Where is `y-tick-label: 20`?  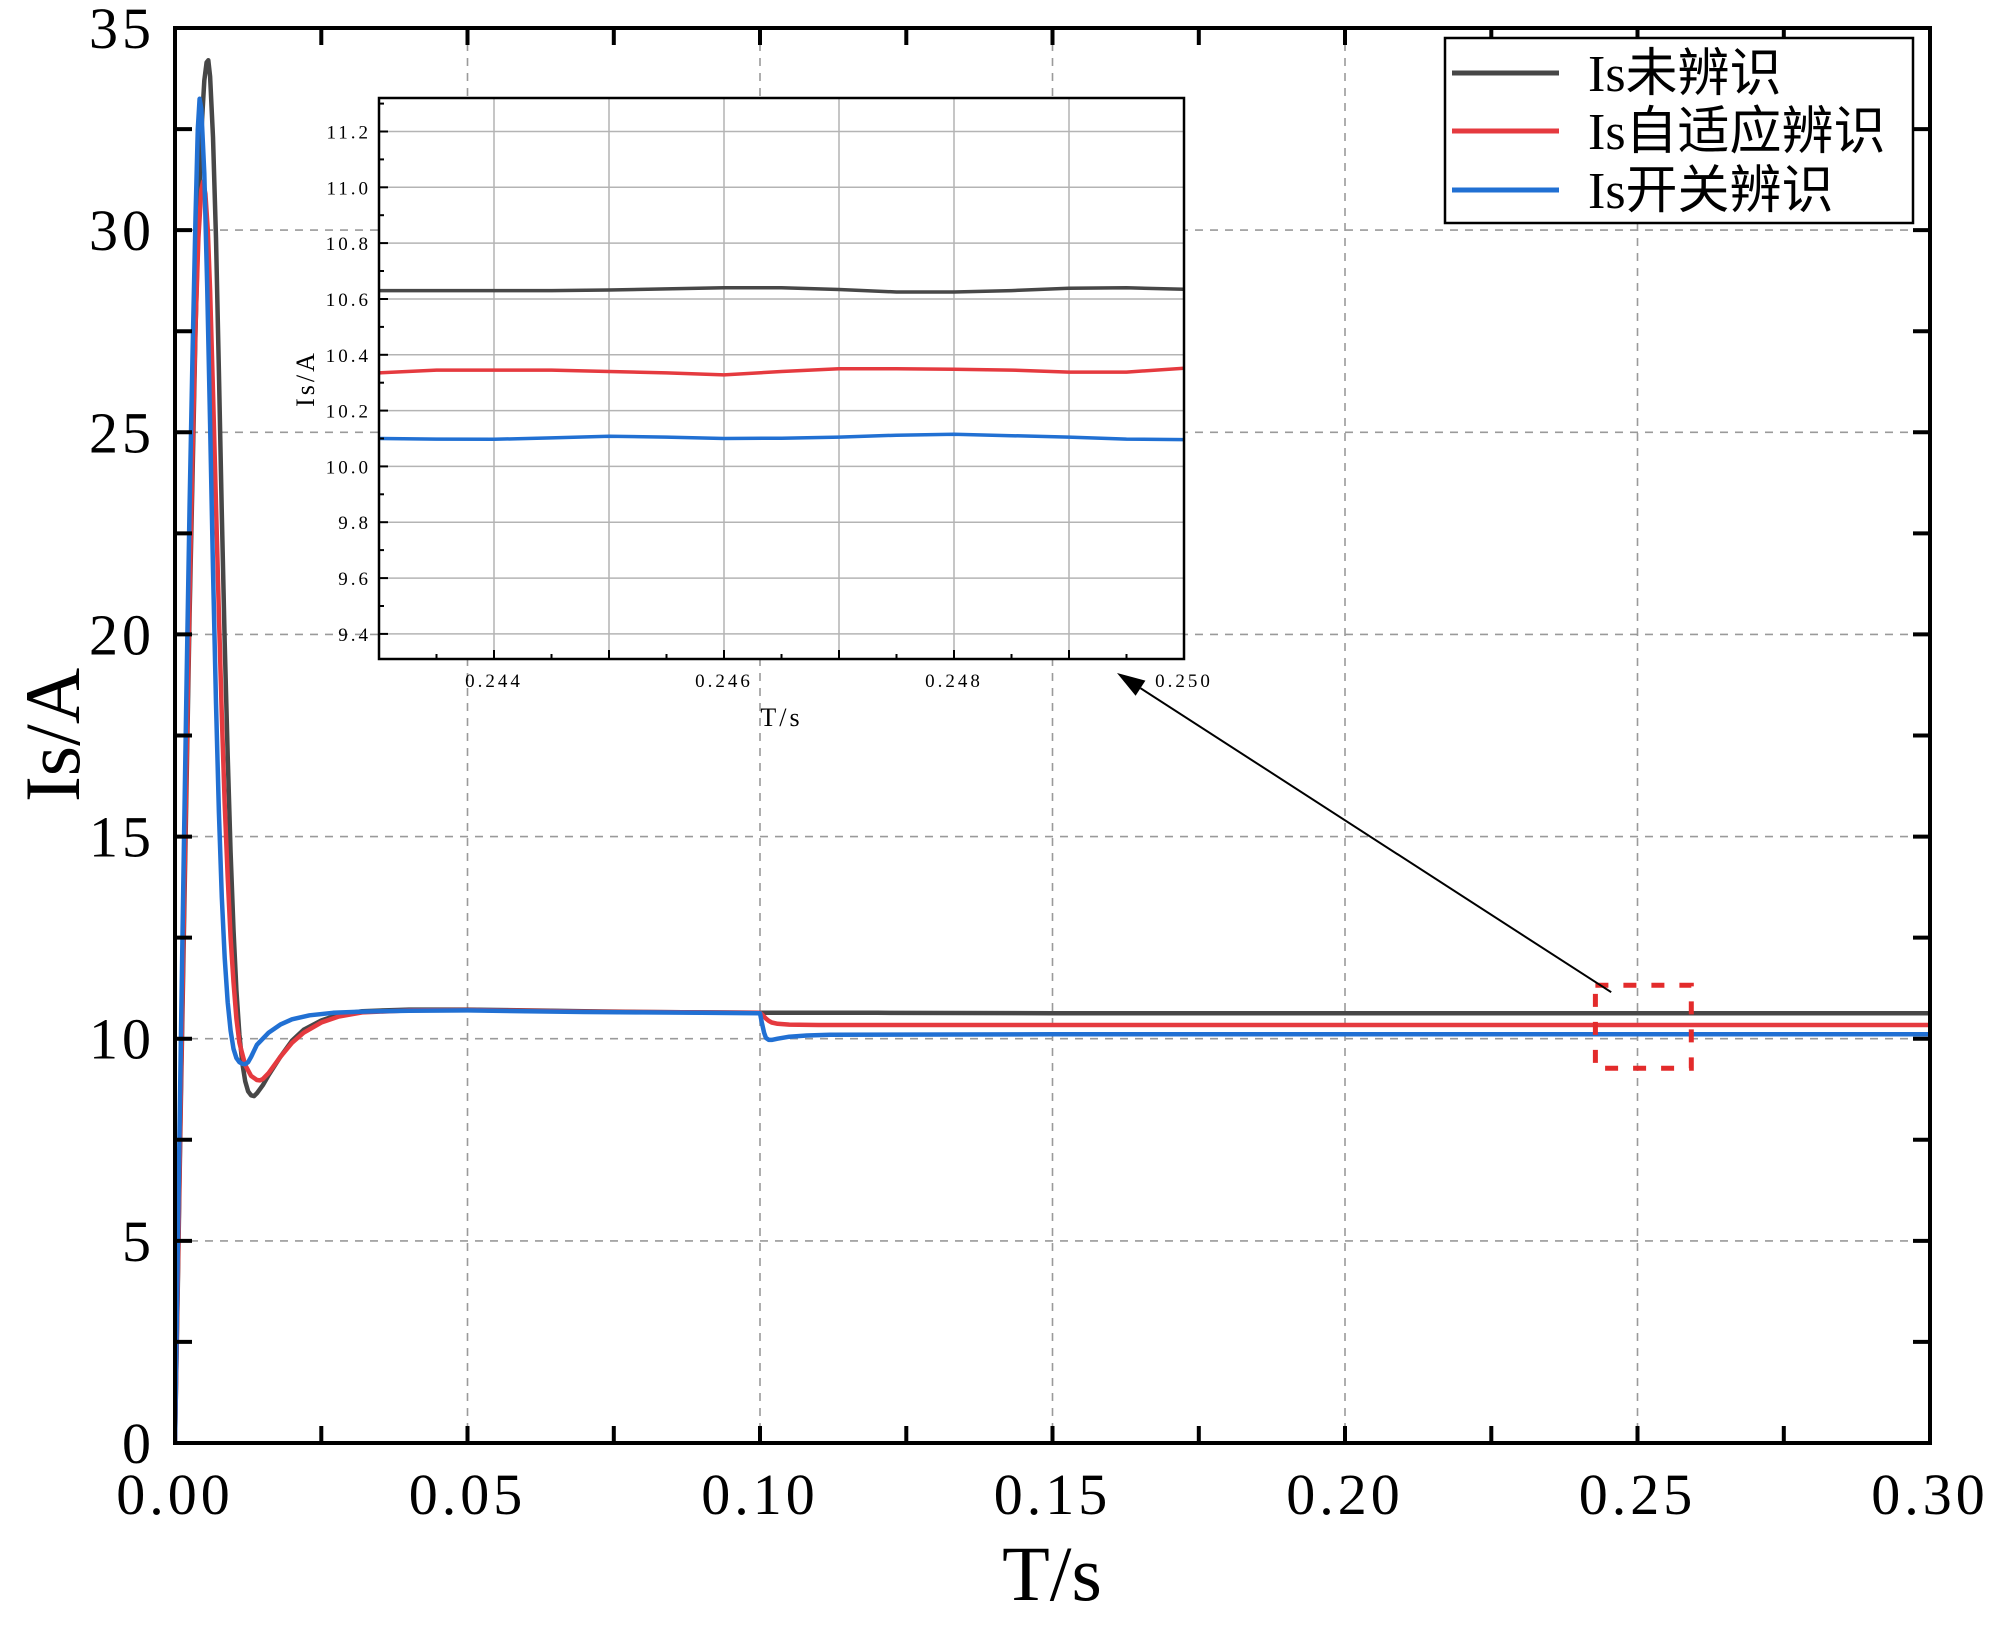 y-tick-label: 20 is located at coordinates (122, 634).